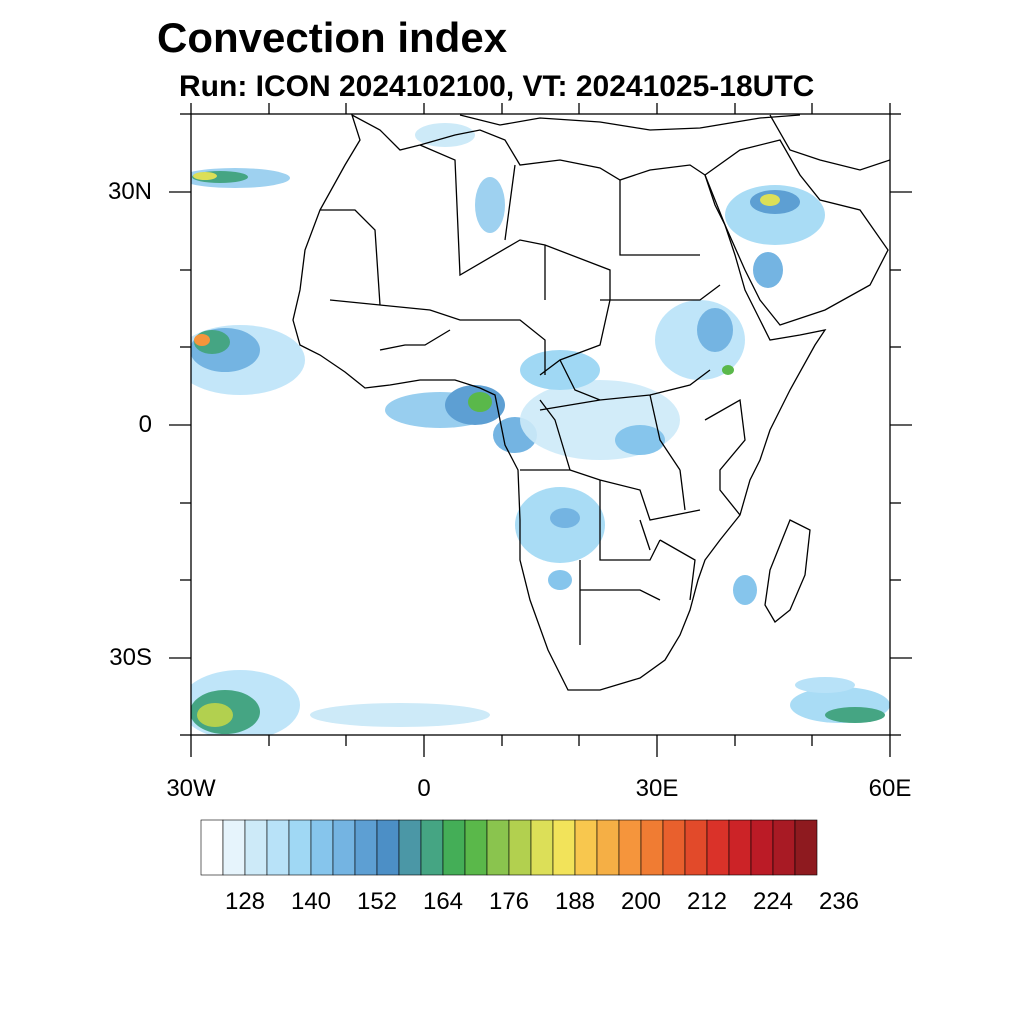  I want to click on field-sahara, so click(460, 178).